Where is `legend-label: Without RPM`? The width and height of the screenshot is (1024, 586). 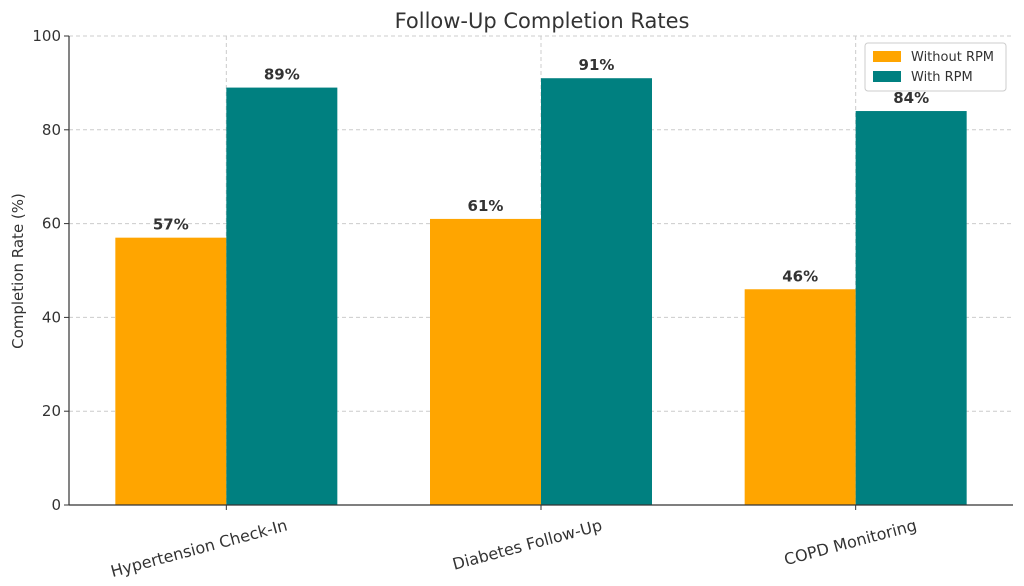 legend-label: Without RPM is located at coordinates (952, 57).